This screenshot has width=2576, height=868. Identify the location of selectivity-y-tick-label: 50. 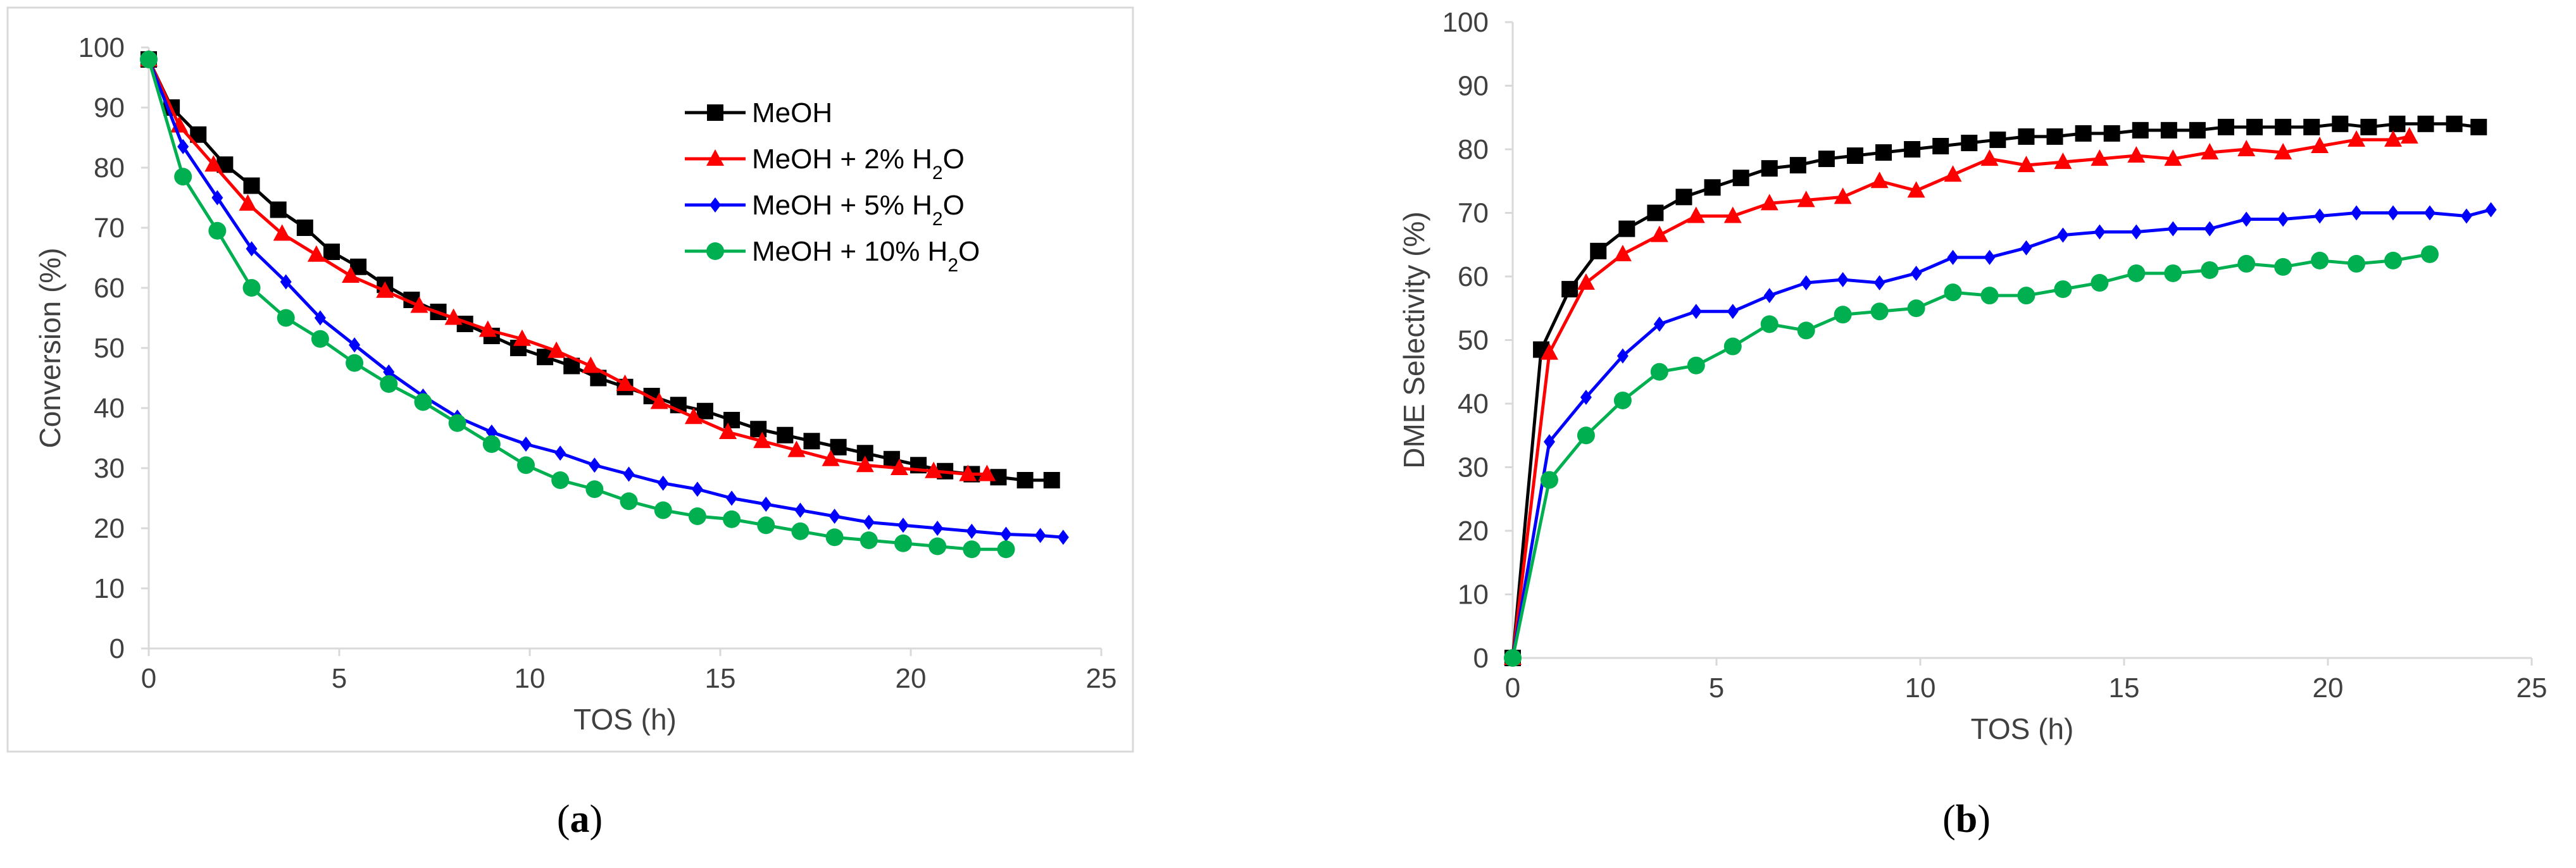
(1473, 340).